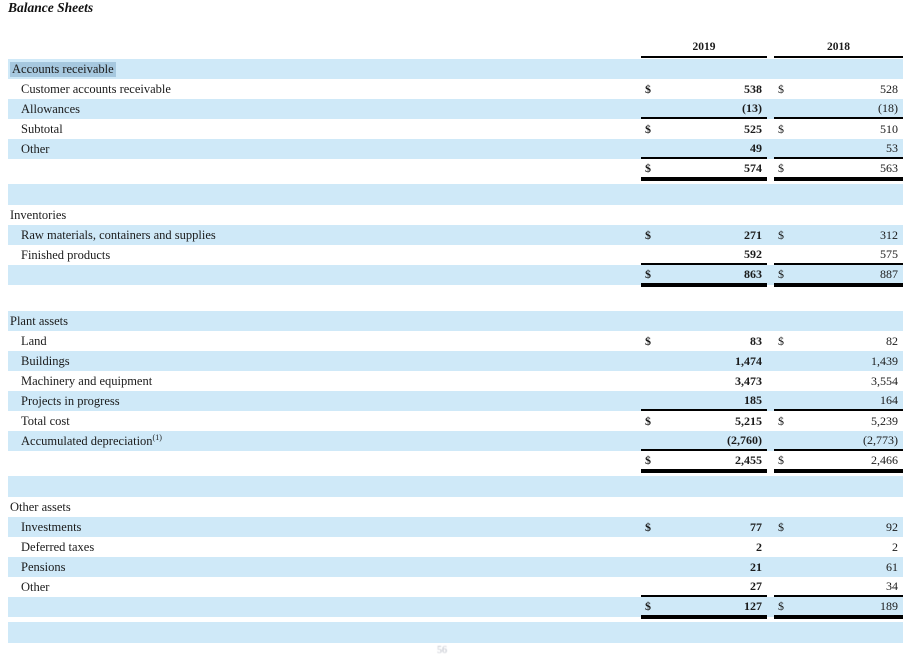  I want to click on value-2019: 574, so click(753, 167).